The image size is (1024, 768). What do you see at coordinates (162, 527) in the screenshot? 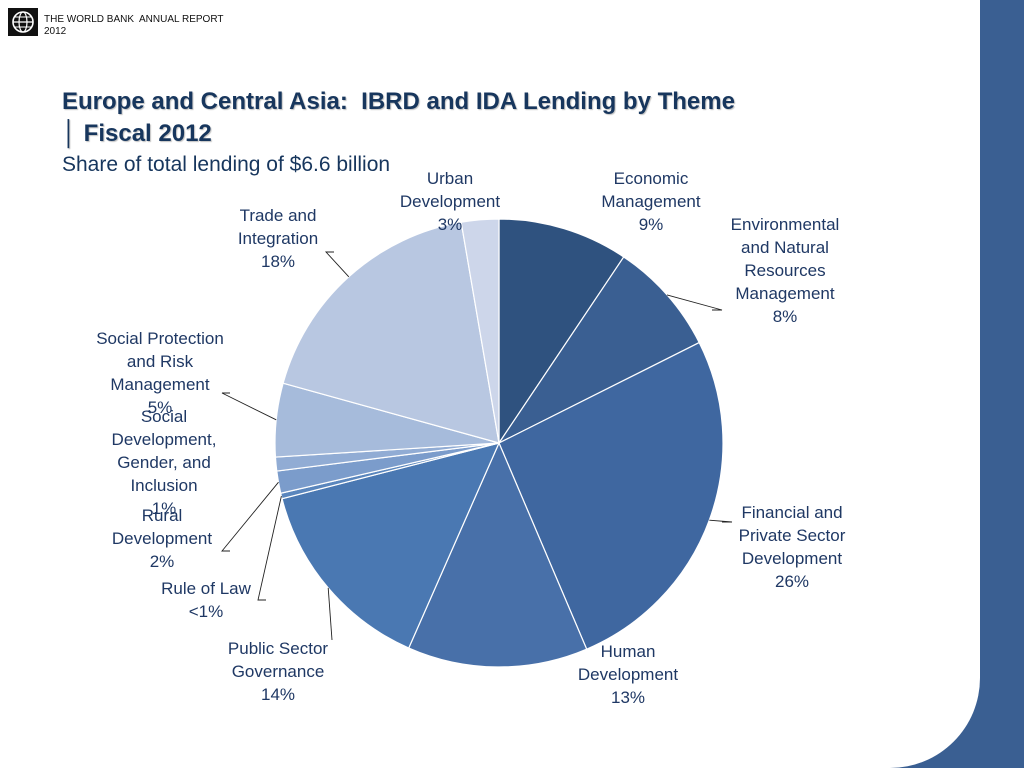
I see `slice-label: Rural Development` at bounding box center [162, 527].